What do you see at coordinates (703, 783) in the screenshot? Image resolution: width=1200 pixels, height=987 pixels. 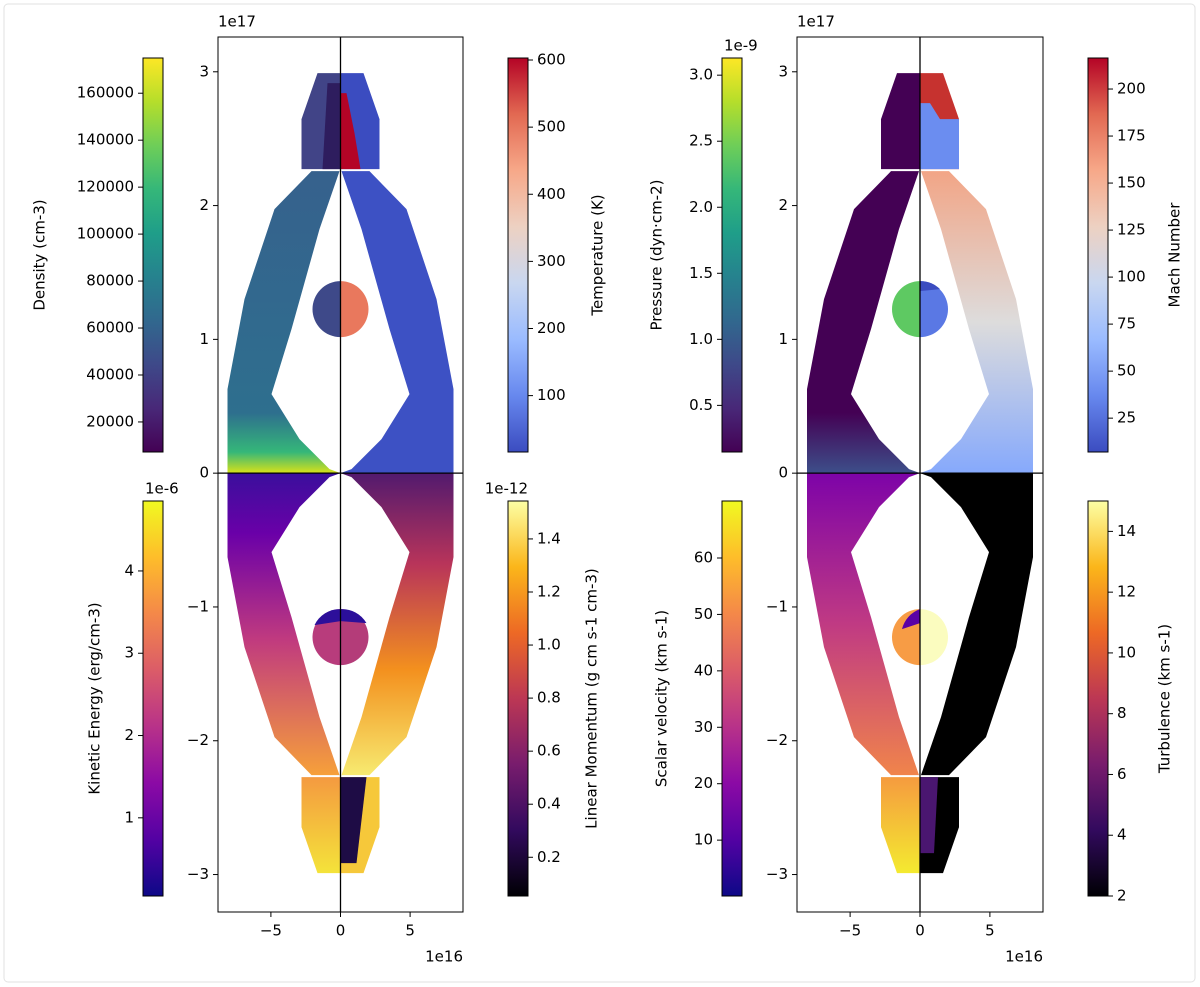 I see `colorbar-tick-label: 20` at bounding box center [703, 783].